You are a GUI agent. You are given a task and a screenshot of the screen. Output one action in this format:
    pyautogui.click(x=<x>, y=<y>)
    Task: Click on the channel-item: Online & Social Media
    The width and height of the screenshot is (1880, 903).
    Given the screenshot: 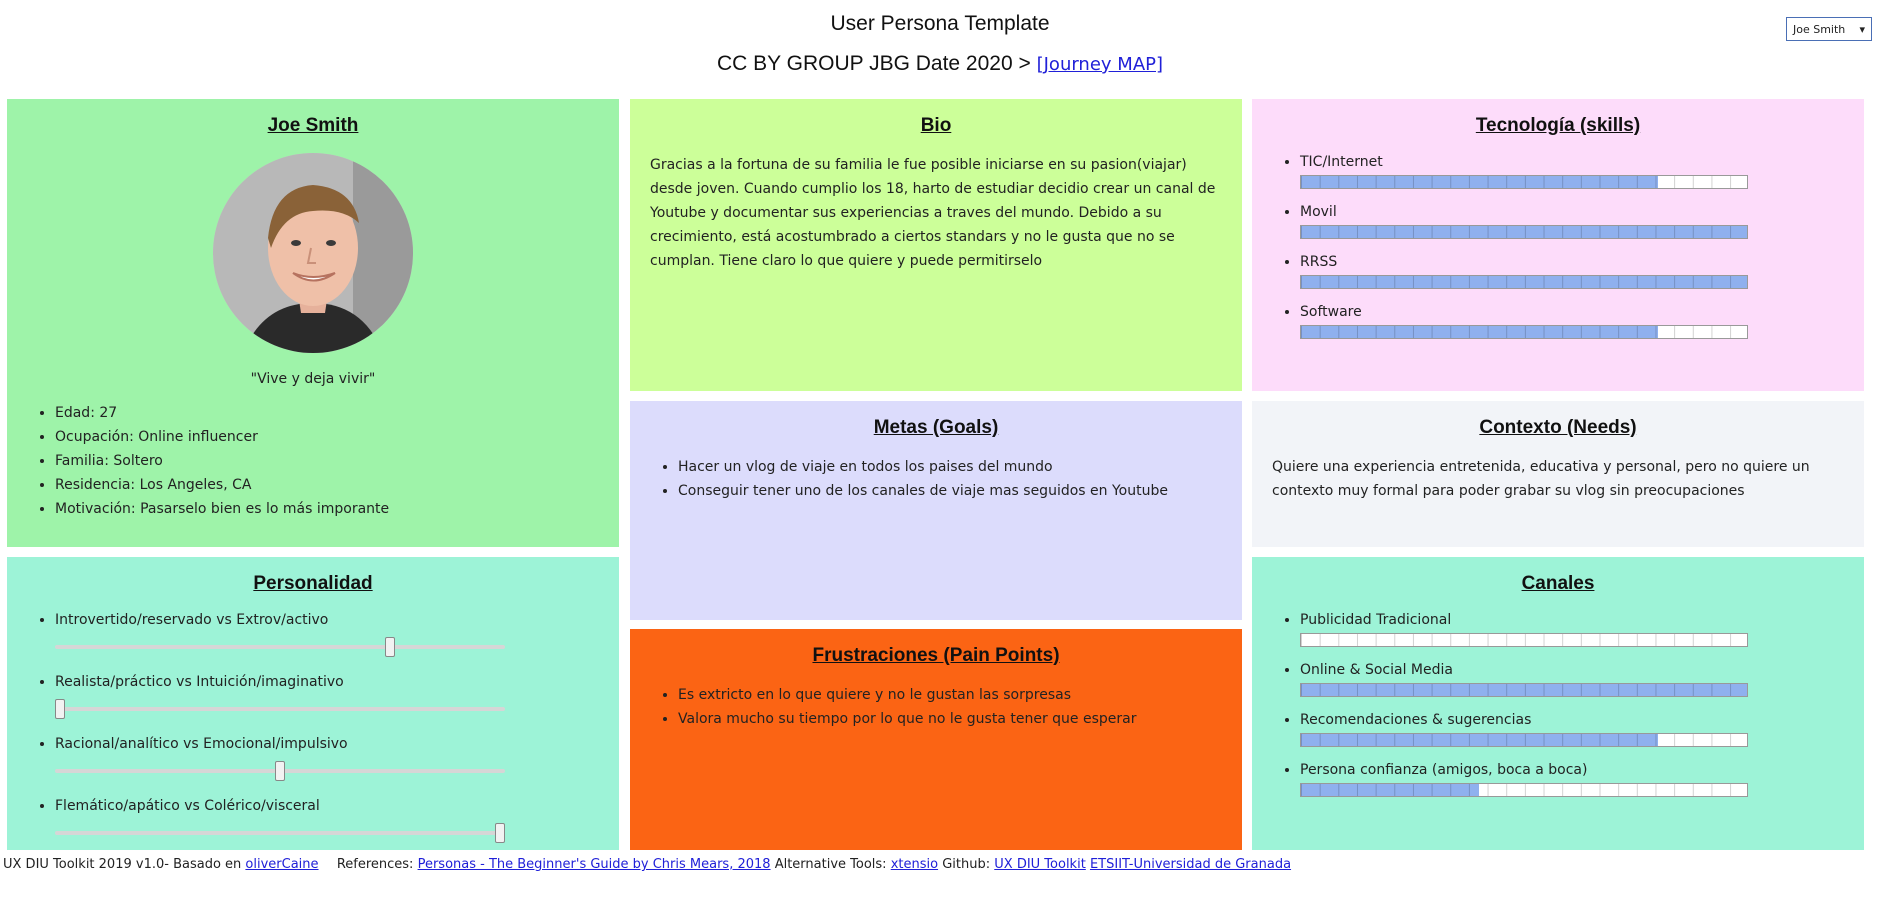 What is the action you would take?
    pyautogui.click(x=1572, y=679)
    